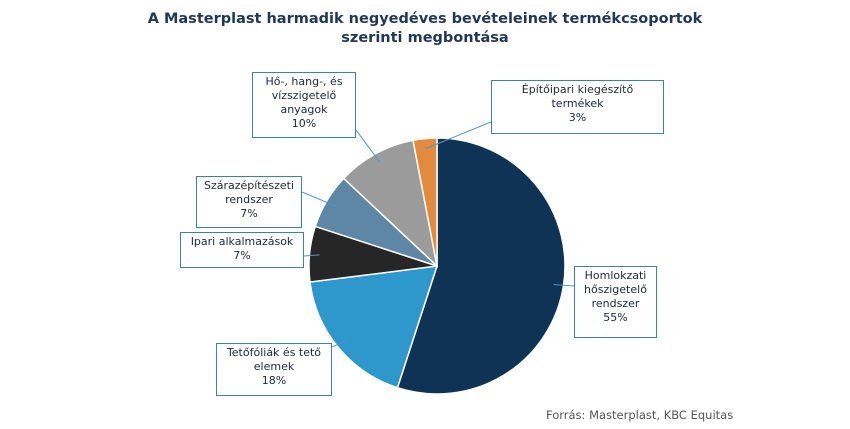  Describe the element at coordinates (318, 199) in the screenshot. I see `leader-line-szarazepiteszeti` at that location.